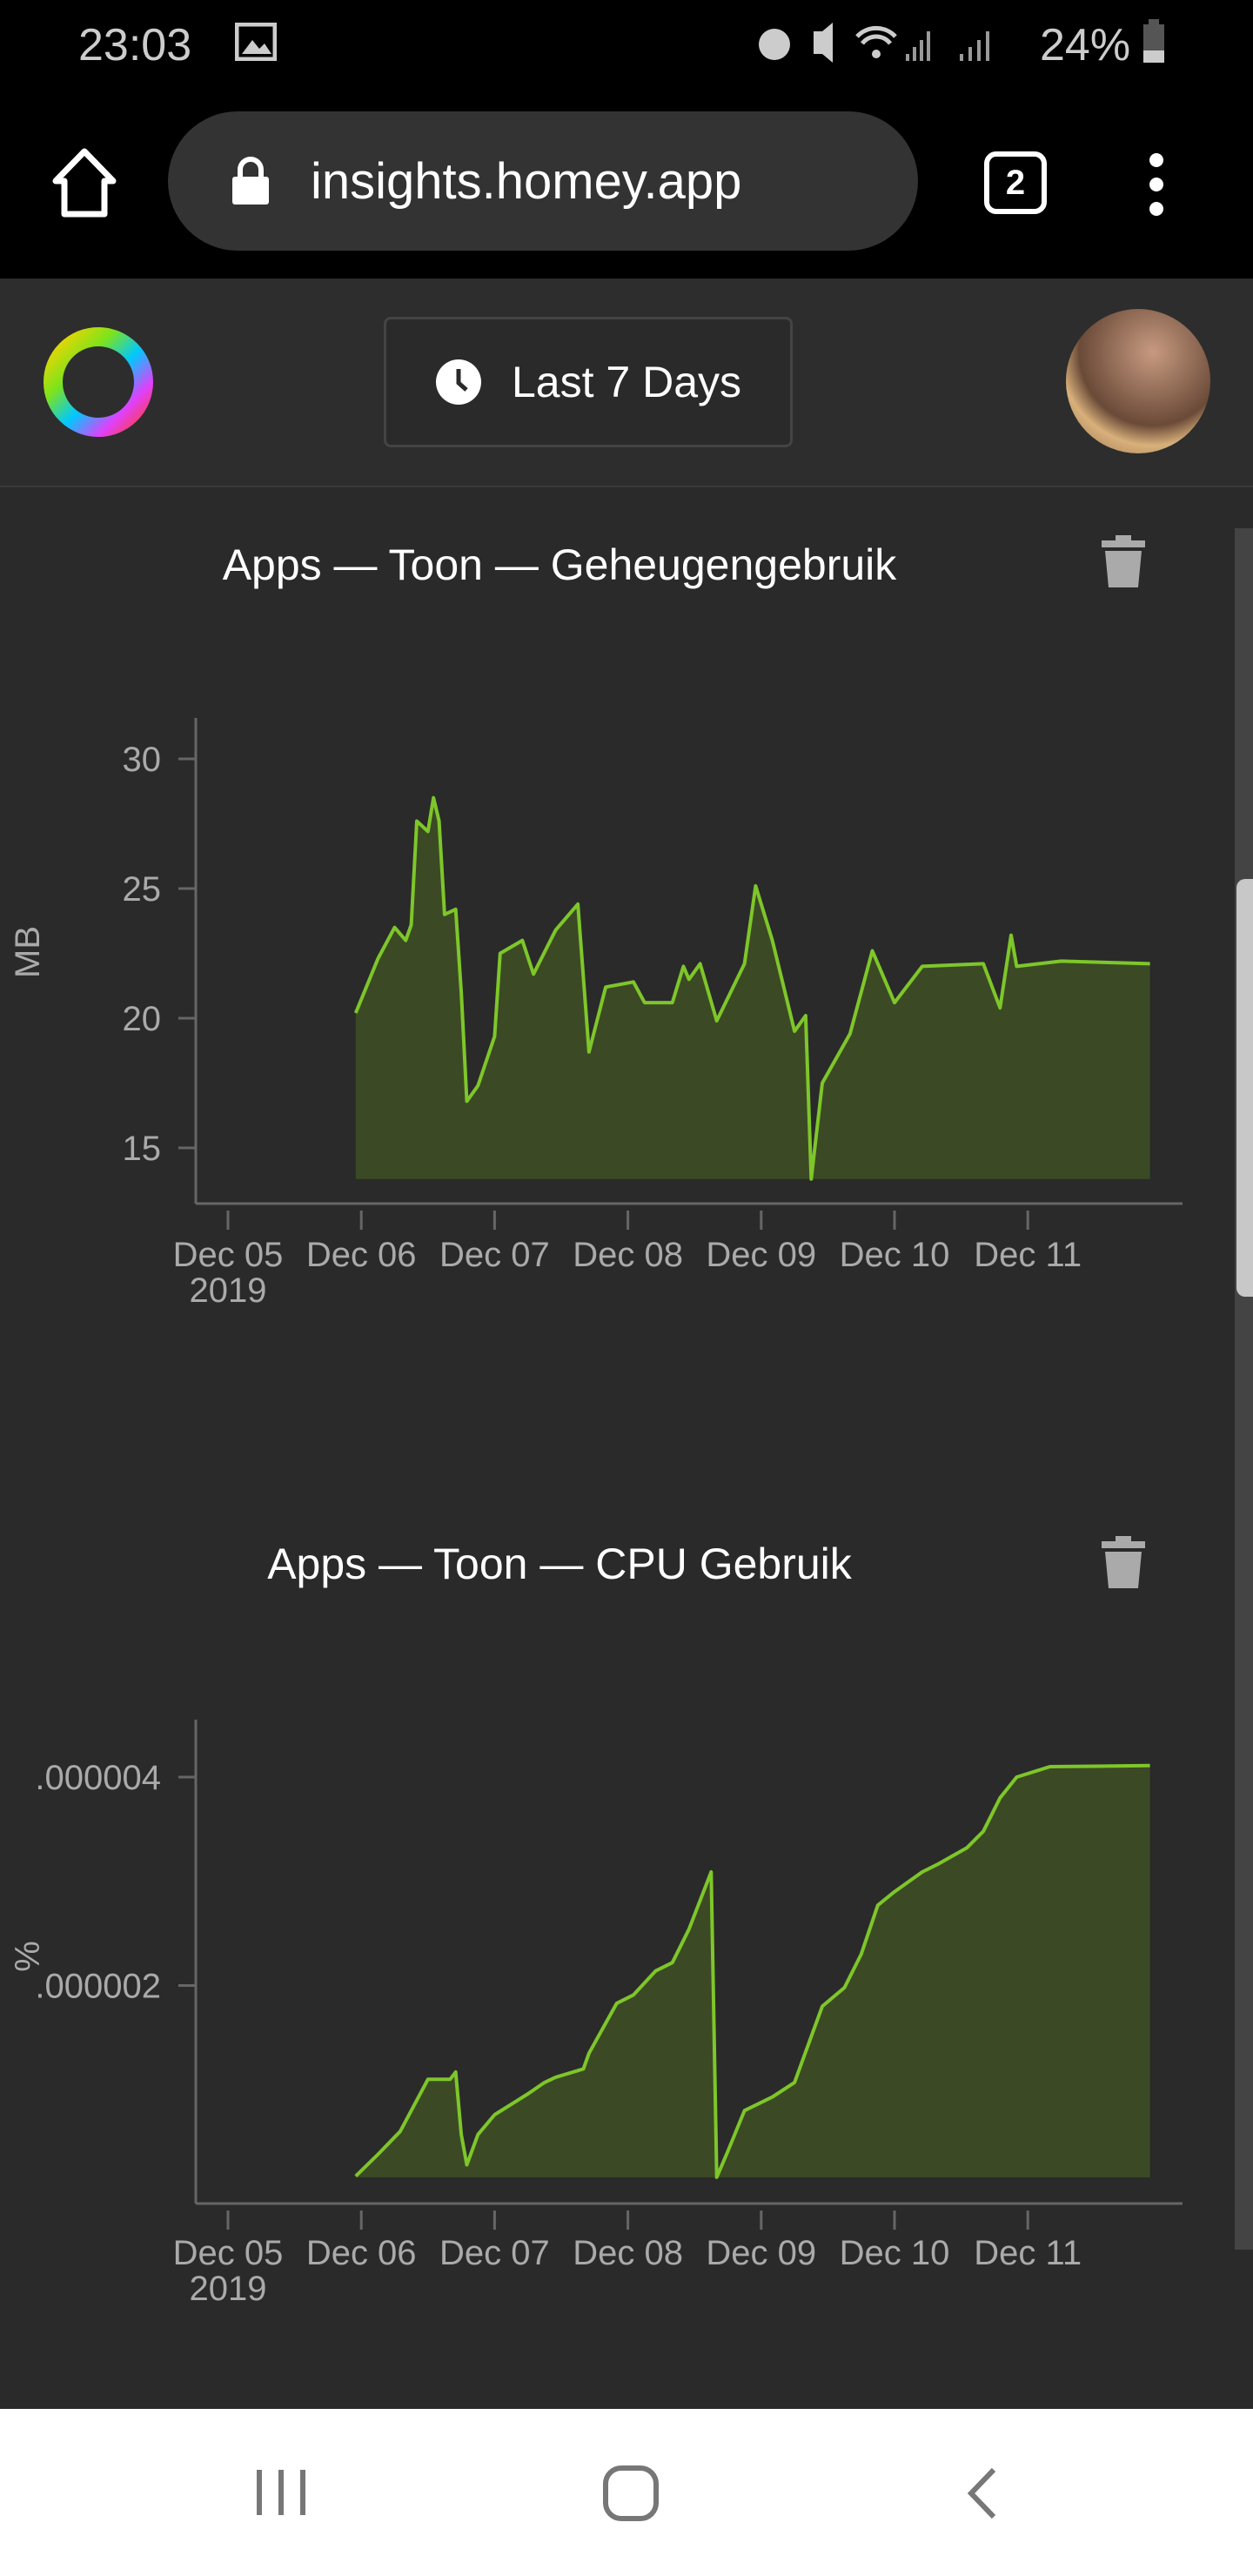  Describe the element at coordinates (281, 2492) in the screenshot. I see `recents-icon` at that location.